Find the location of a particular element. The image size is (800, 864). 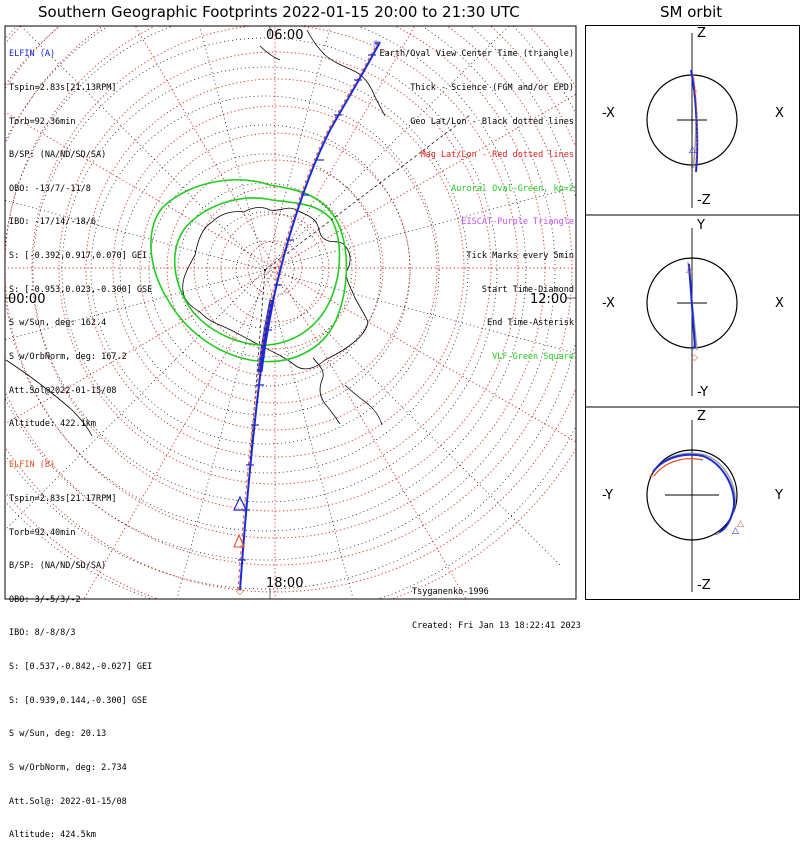

orbit3-bottom-label: -Z is located at coordinates (704, 585).